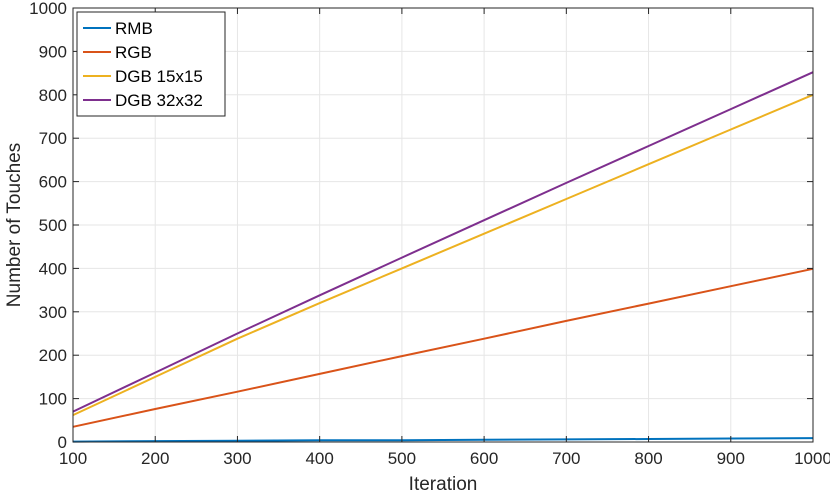 The height and width of the screenshot is (492, 830). I want to click on y-tick-label: 200, so click(53, 355).